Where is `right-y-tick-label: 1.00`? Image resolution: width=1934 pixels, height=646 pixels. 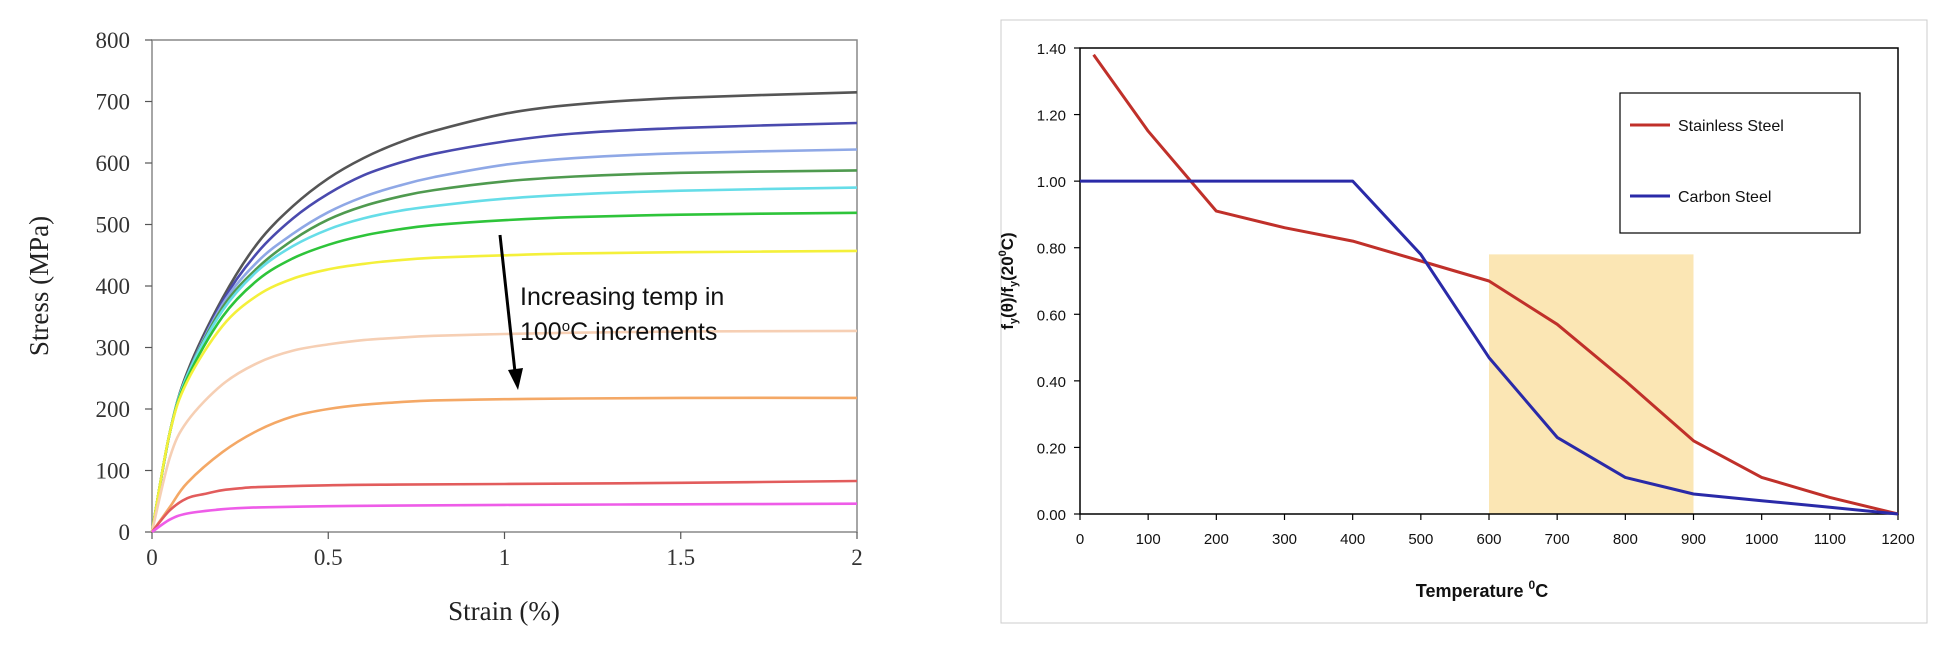 right-y-tick-label: 1.00 is located at coordinates (1051, 182).